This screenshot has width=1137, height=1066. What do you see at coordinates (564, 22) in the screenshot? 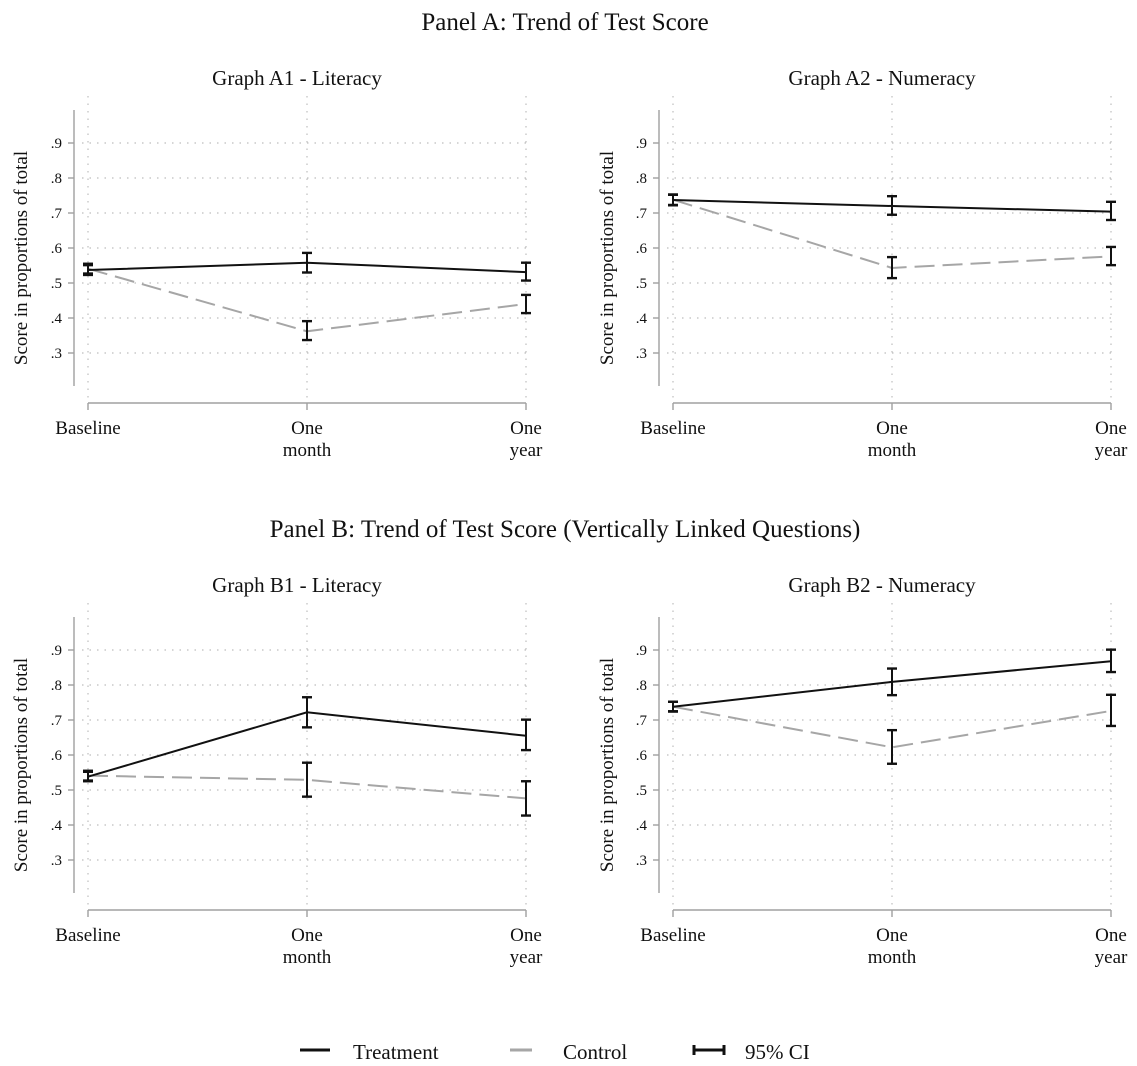
I see `panel-a-title: Panel A: Trend of Test Score` at bounding box center [564, 22].